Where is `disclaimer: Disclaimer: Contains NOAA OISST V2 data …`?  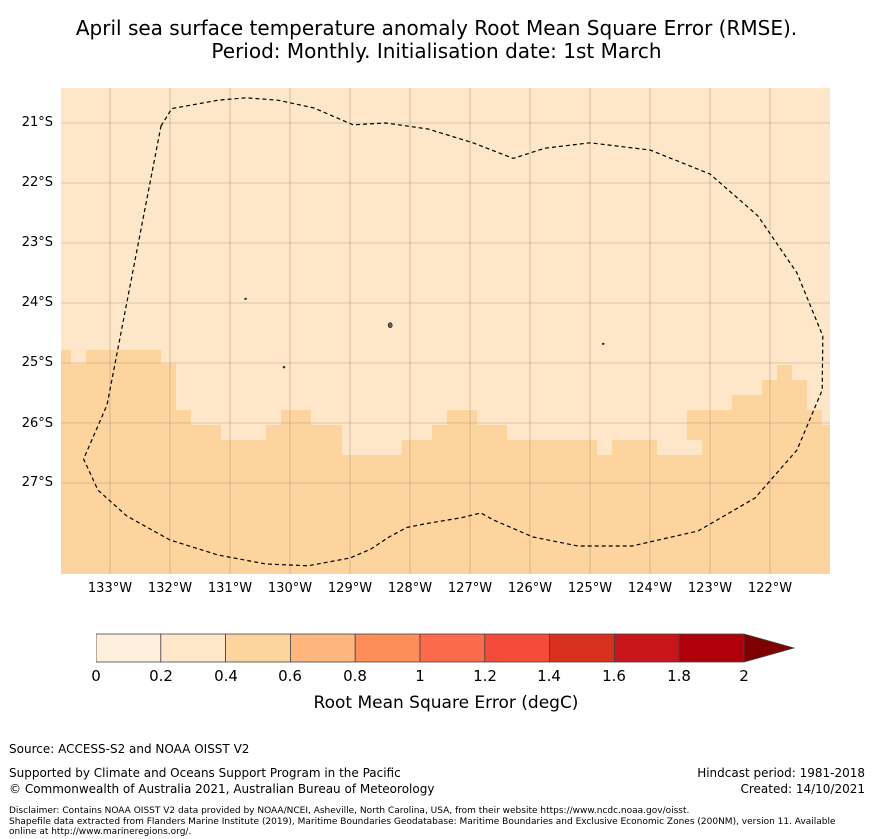 disclaimer: Disclaimer: Contains NOAA OISST V2 data … is located at coordinates (439, 822).